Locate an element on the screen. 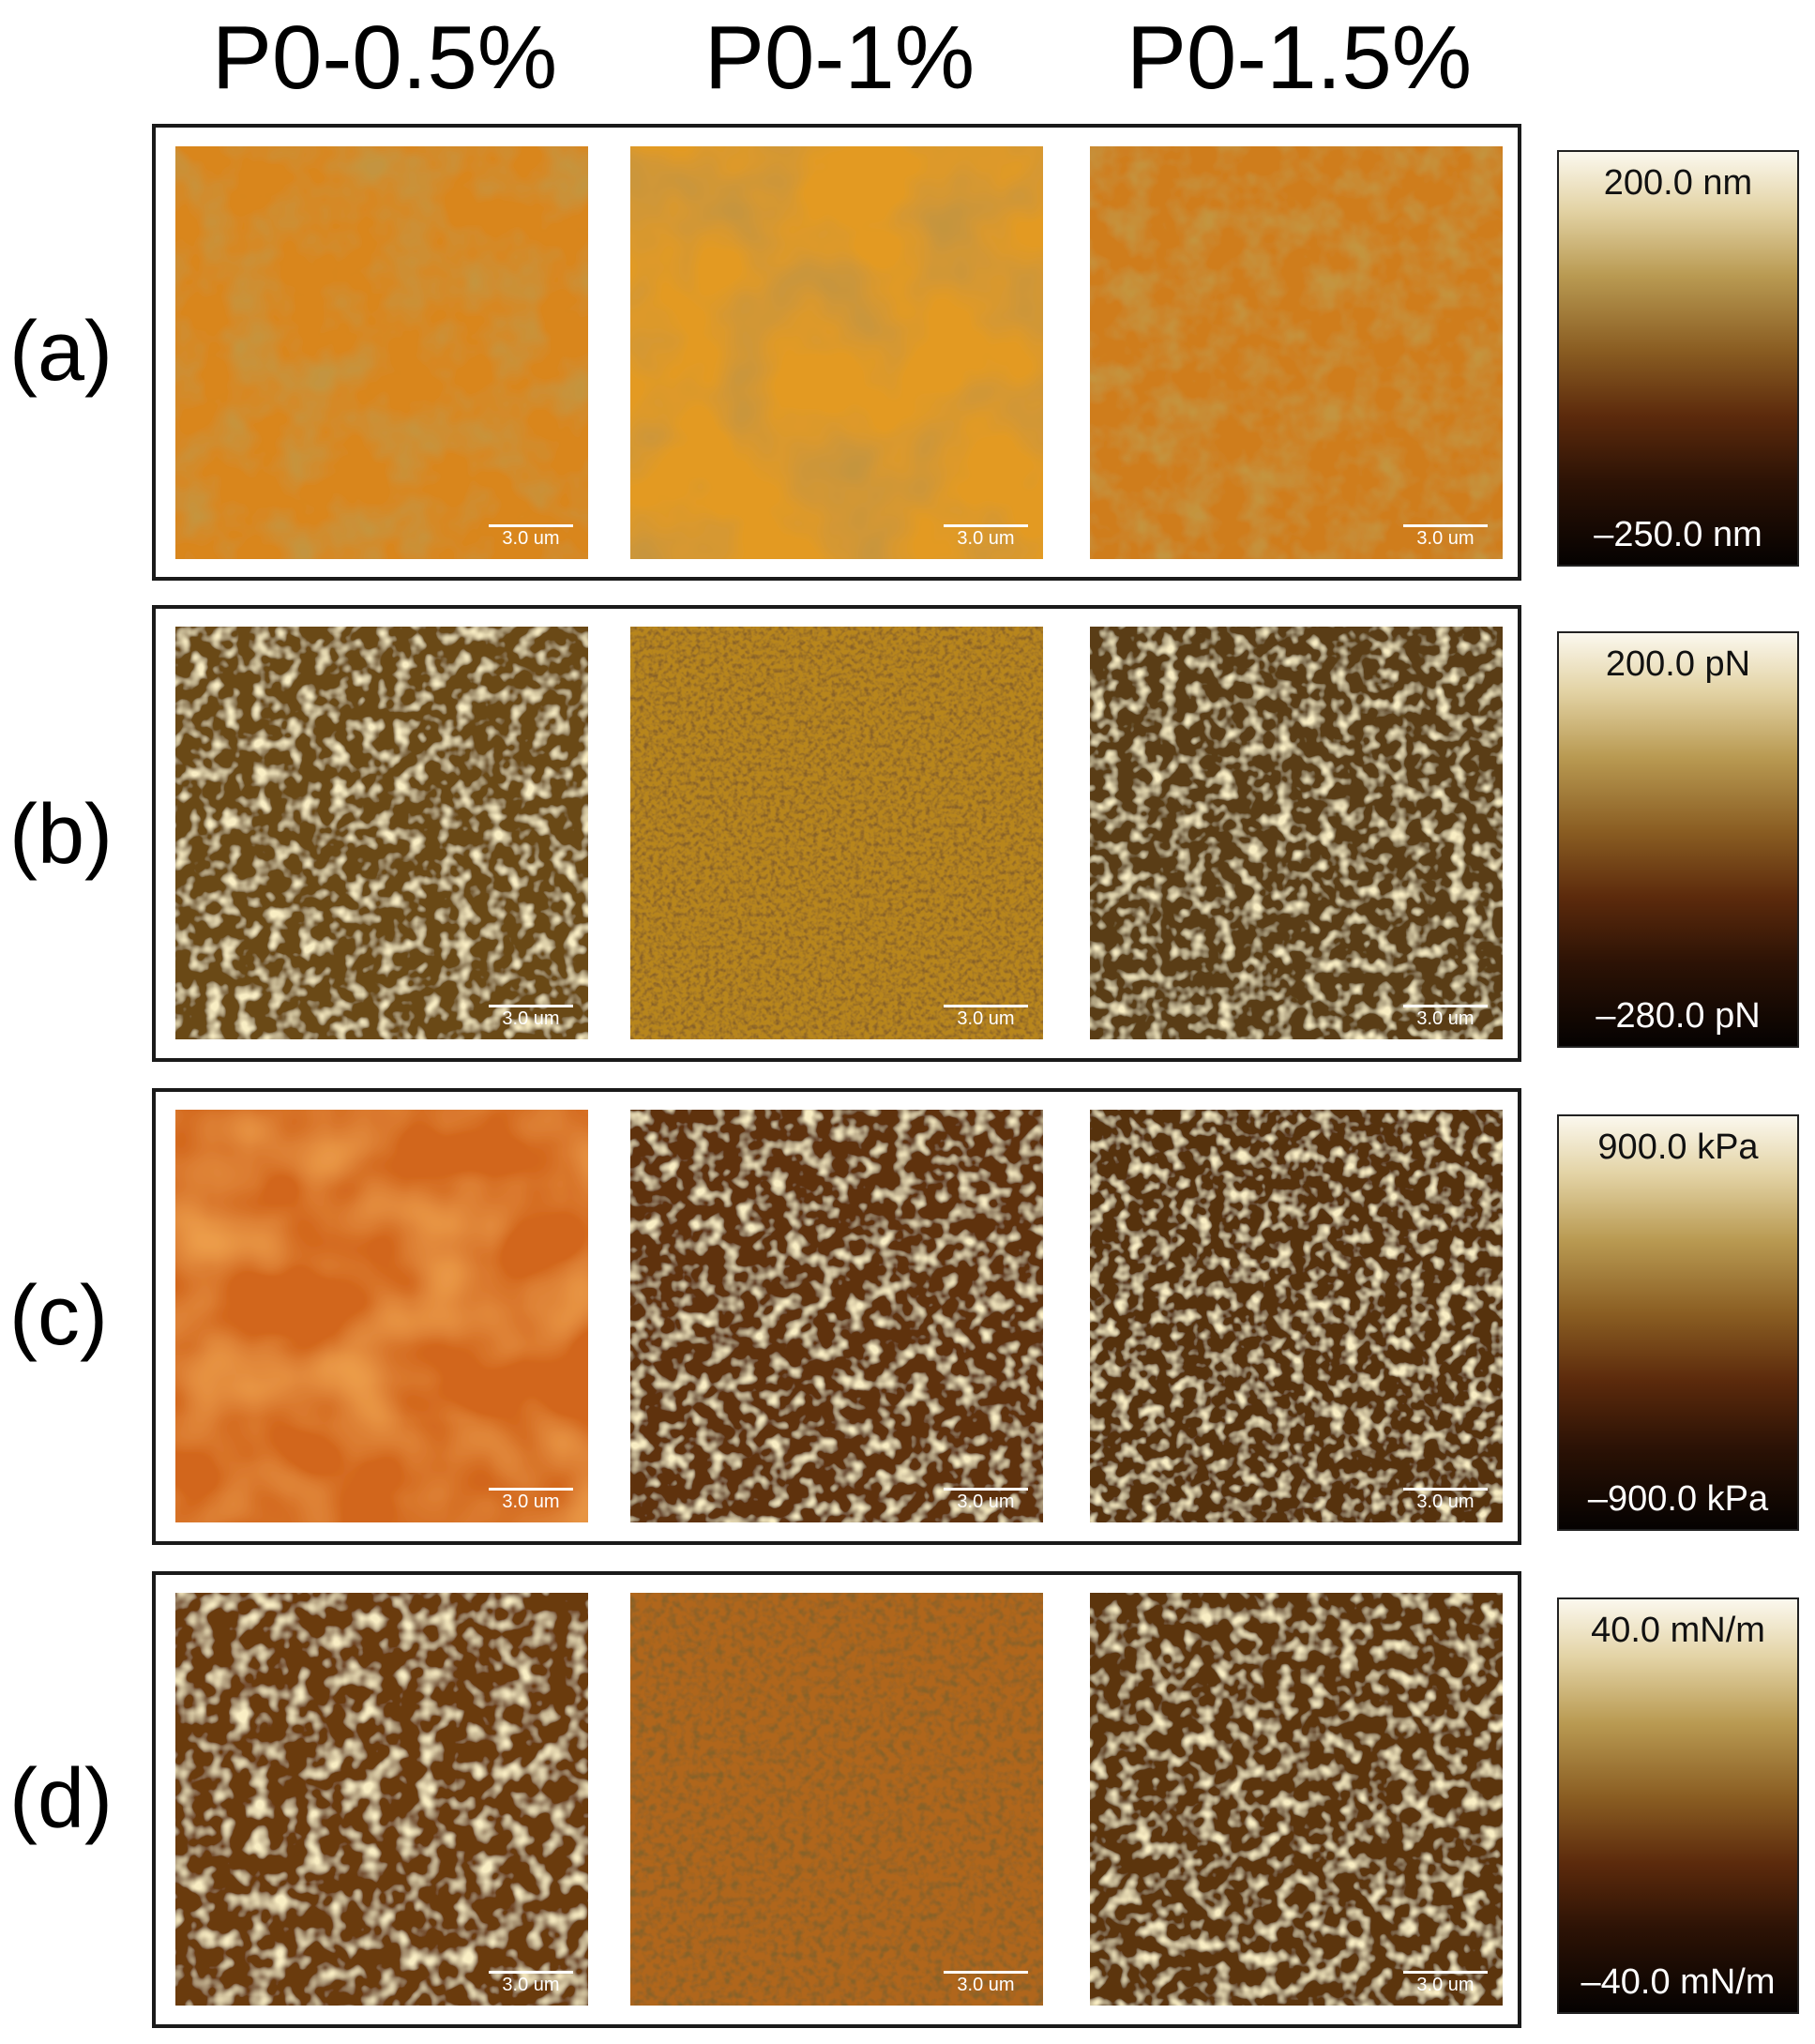  colorbar-modulus: 900.0 kPa –900.0 kPa is located at coordinates (1678, 1322).